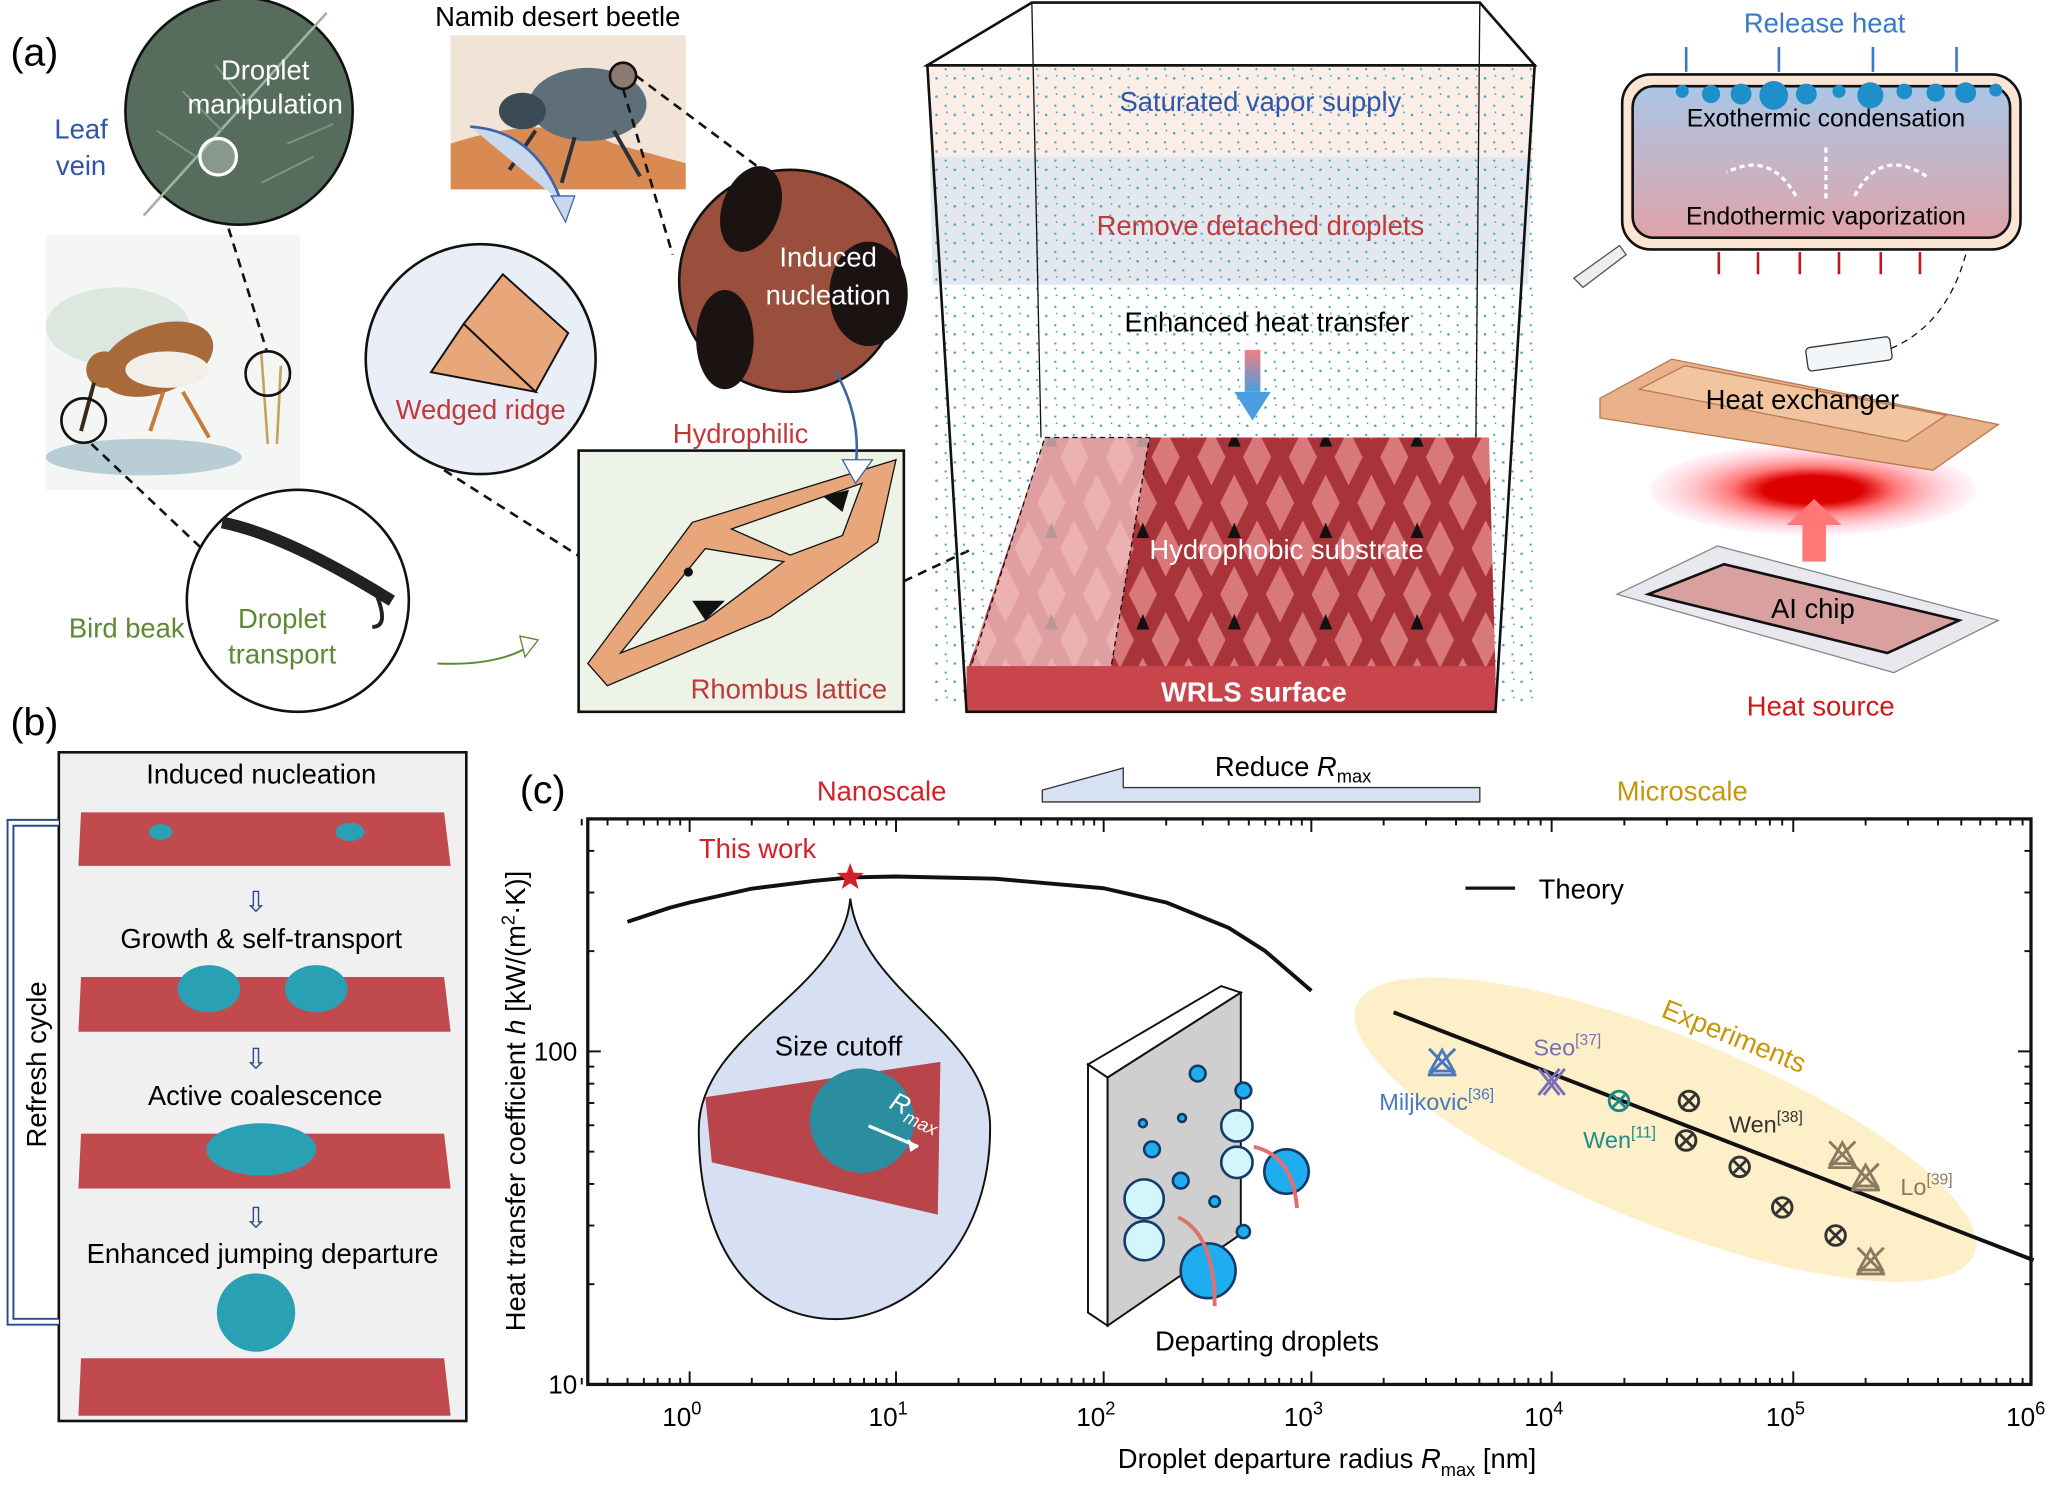  Describe the element at coordinates (1293, 769) in the screenshot. I see `reduce-rmax-label: Reduce Rmax` at that location.